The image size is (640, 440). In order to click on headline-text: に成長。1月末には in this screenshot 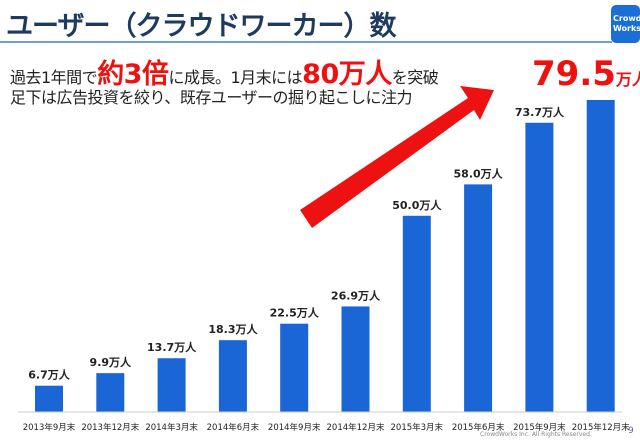, I will do `click(235, 77)`.